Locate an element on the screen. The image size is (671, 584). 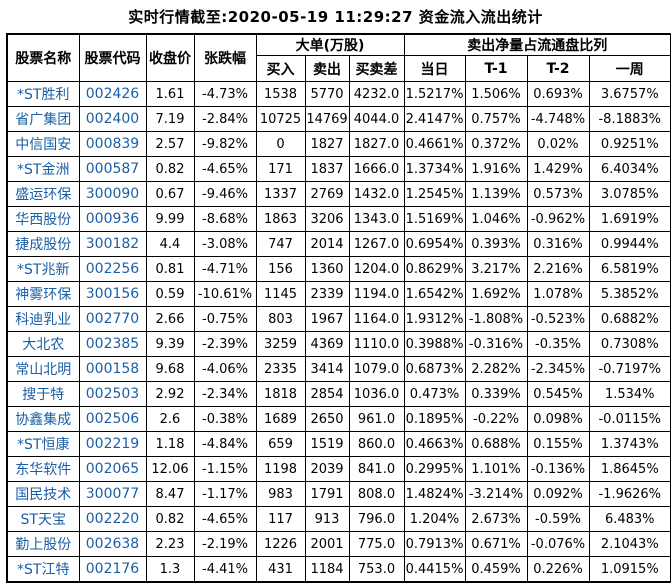
cell-buy: 171 is located at coordinates (280, 169).